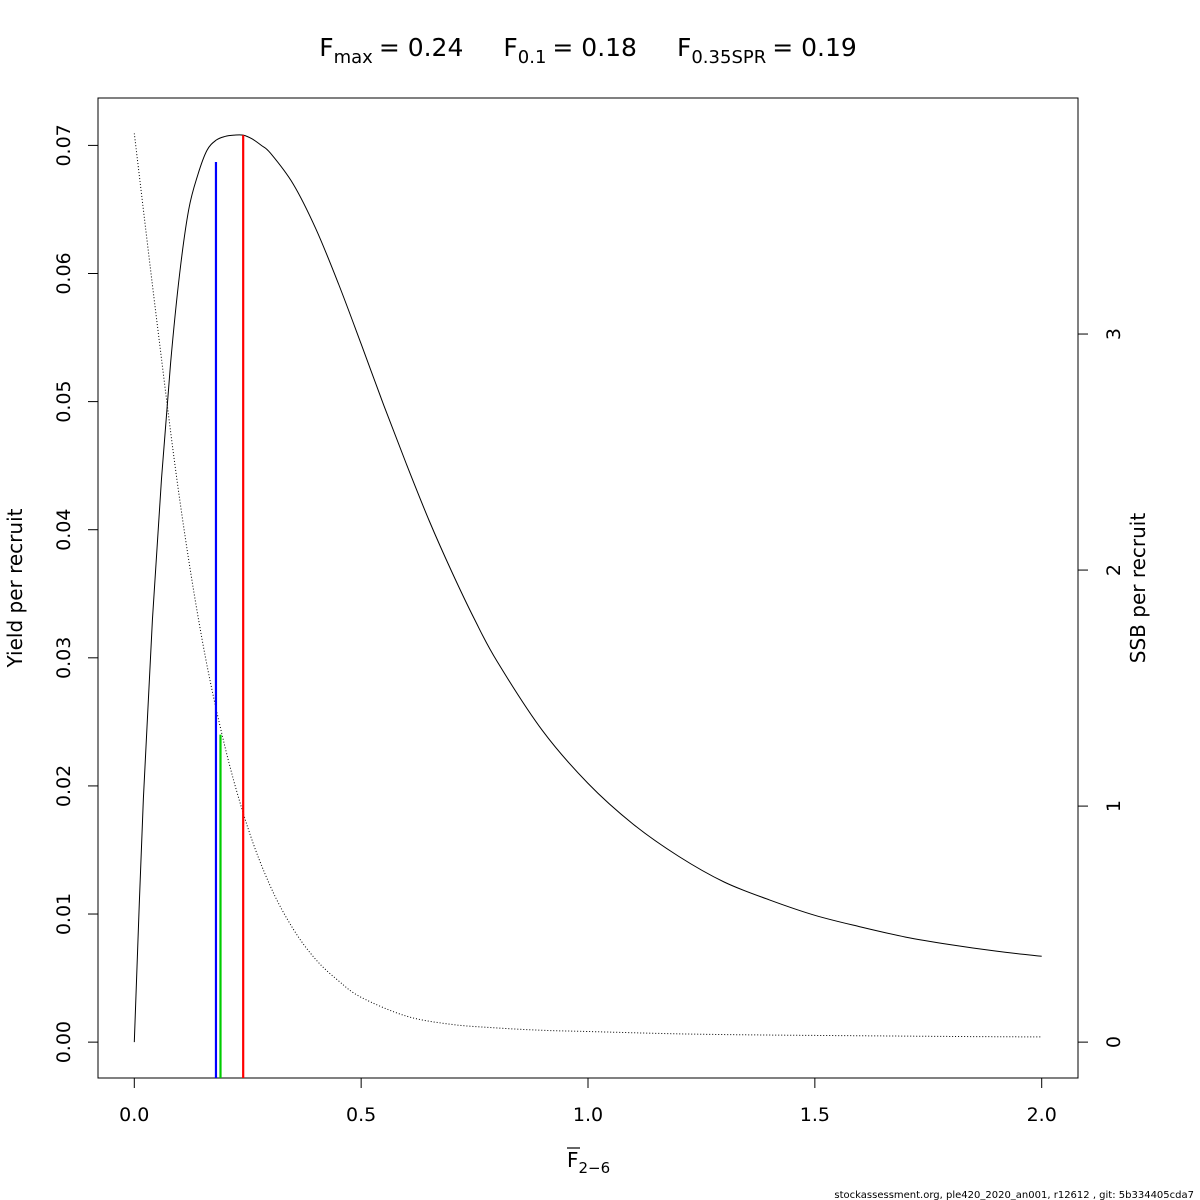 The width and height of the screenshot is (1200, 1200). What do you see at coordinates (594, 47) in the screenshot?
I see `title-value: = 0.18` at bounding box center [594, 47].